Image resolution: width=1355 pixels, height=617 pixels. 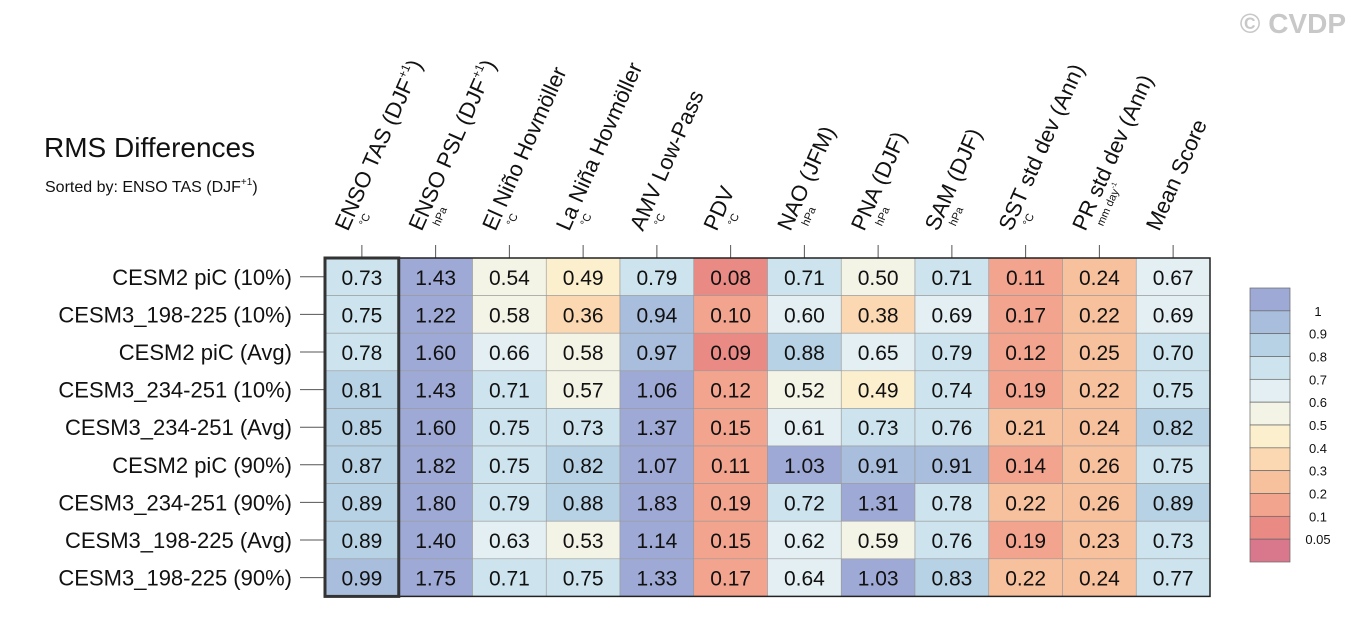 What do you see at coordinates (804, 466) in the screenshot?
I see `cell-value: 1.03` at bounding box center [804, 466].